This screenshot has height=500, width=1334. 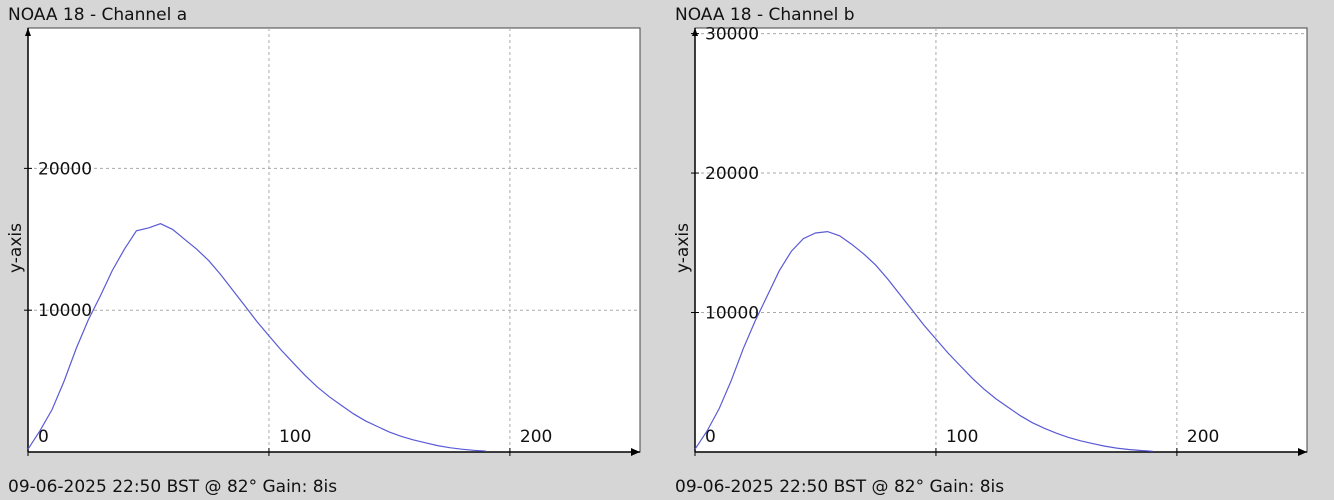 I want to click on chart-title: NOAA 18 - Channel a, so click(x=97, y=15).